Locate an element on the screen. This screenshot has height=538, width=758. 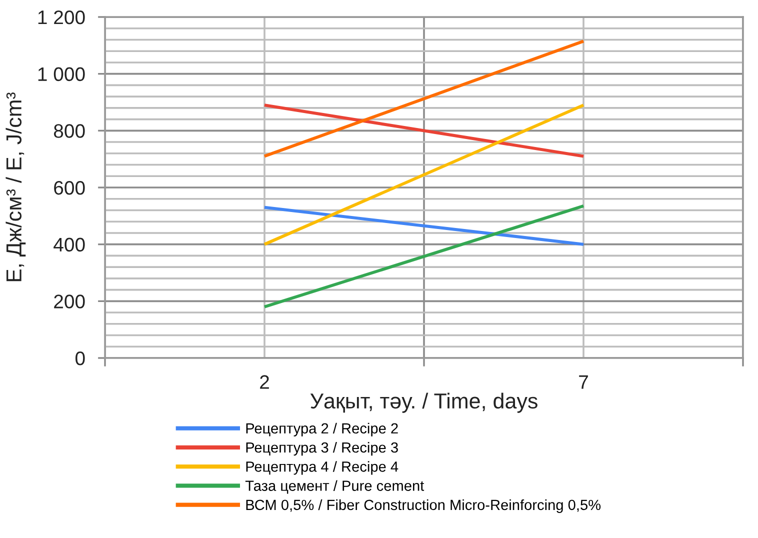
x-axis-title: Уақыт, тәу. / Time, days is located at coordinates (424, 402).